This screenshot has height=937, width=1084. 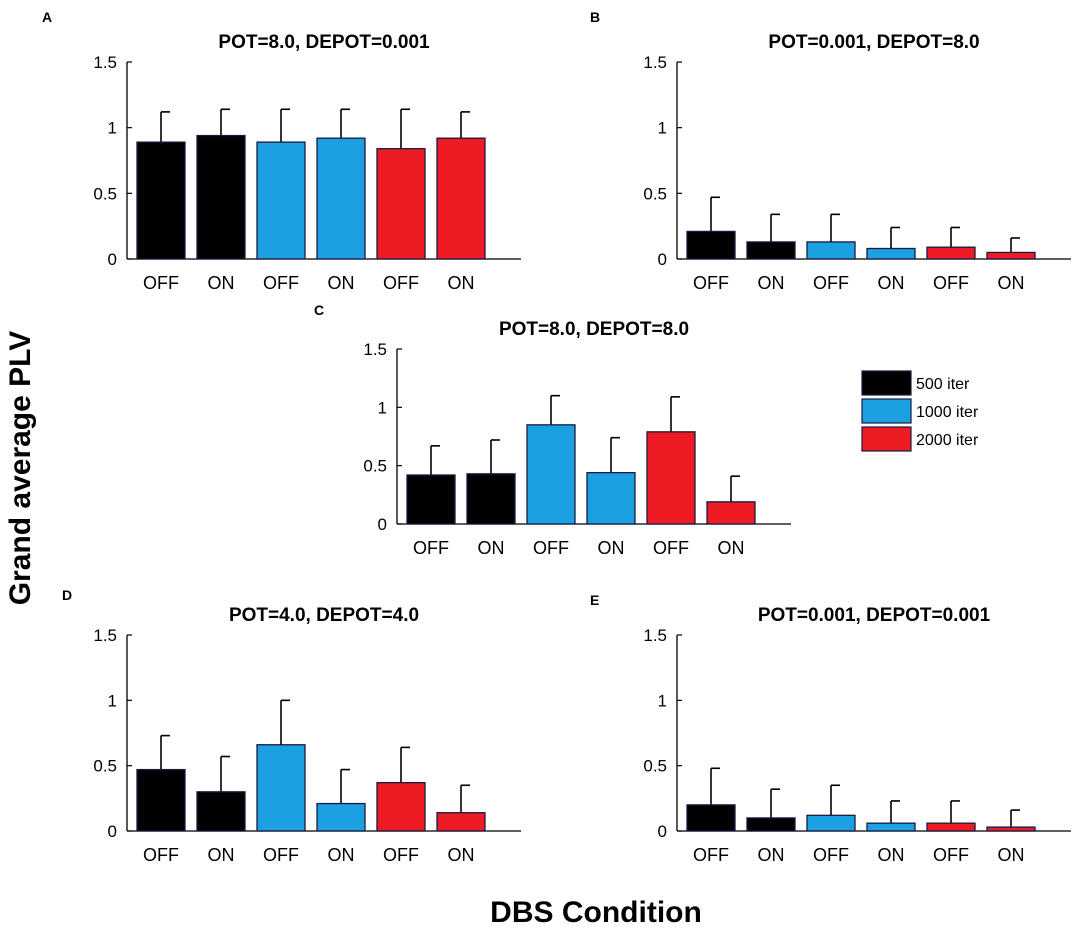 What do you see at coordinates (319, 310) in the screenshot?
I see `panel-letter: C` at bounding box center [319, 310].